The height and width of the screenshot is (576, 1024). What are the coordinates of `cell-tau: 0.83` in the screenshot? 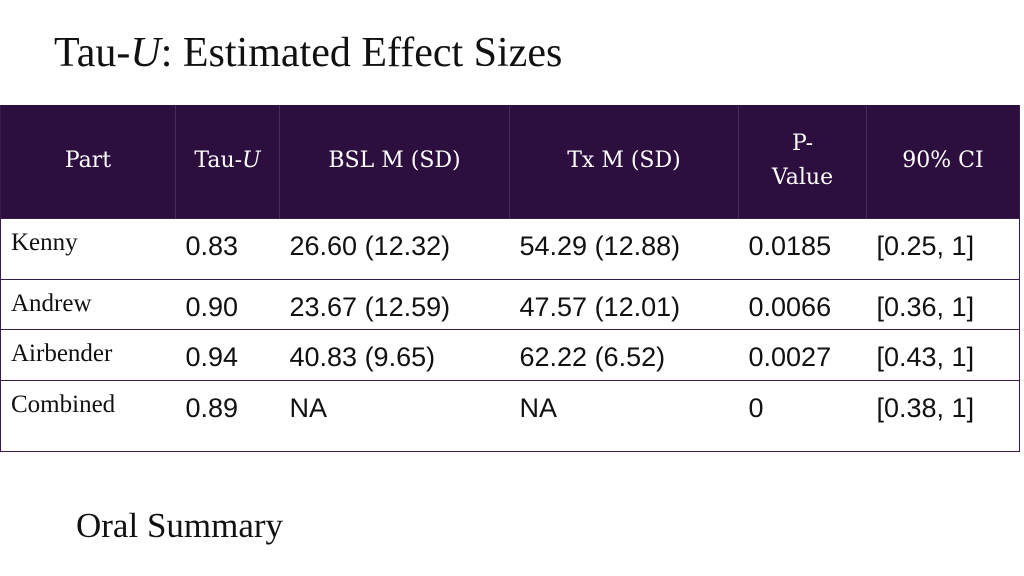 It's located at (212, 245).